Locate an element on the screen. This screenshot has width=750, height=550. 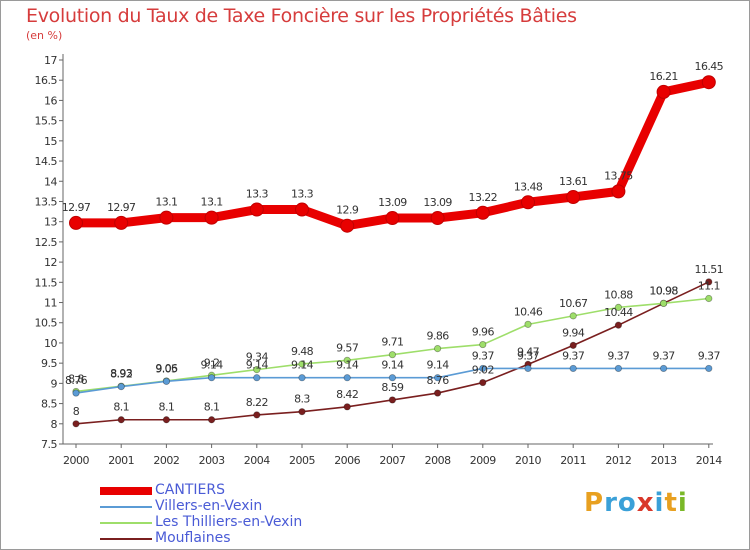
data-label-les-thilliers-en-vexin: 10.98 is located at coordinates (663, 290).